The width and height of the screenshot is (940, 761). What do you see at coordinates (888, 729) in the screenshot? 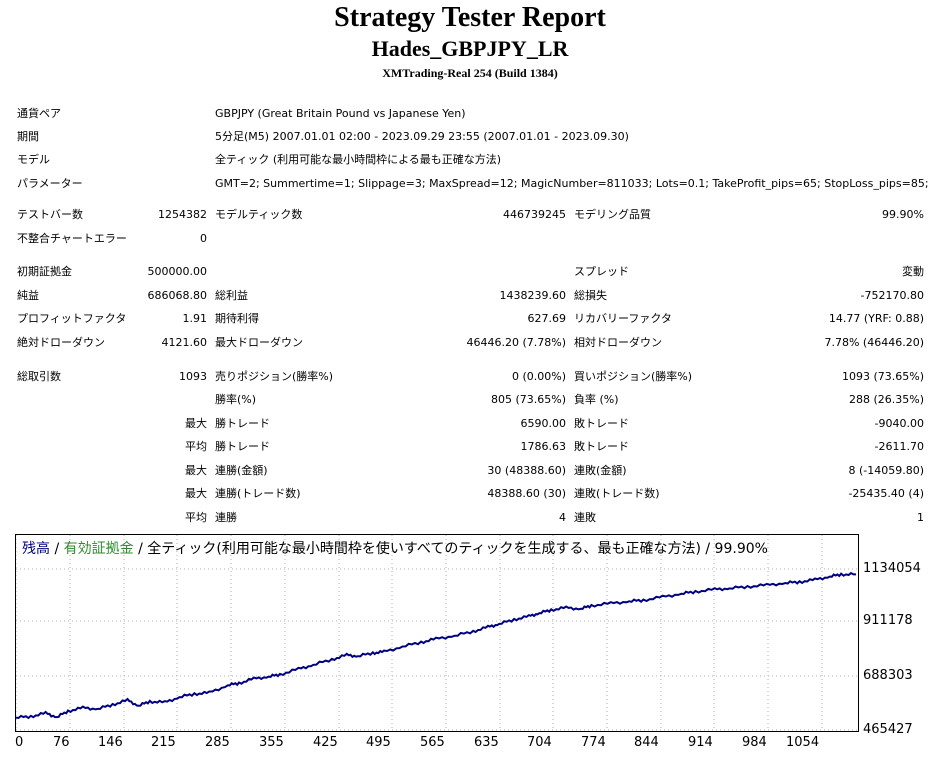
I see `y-tick-label: 465427` at bounding box center [888, 729].